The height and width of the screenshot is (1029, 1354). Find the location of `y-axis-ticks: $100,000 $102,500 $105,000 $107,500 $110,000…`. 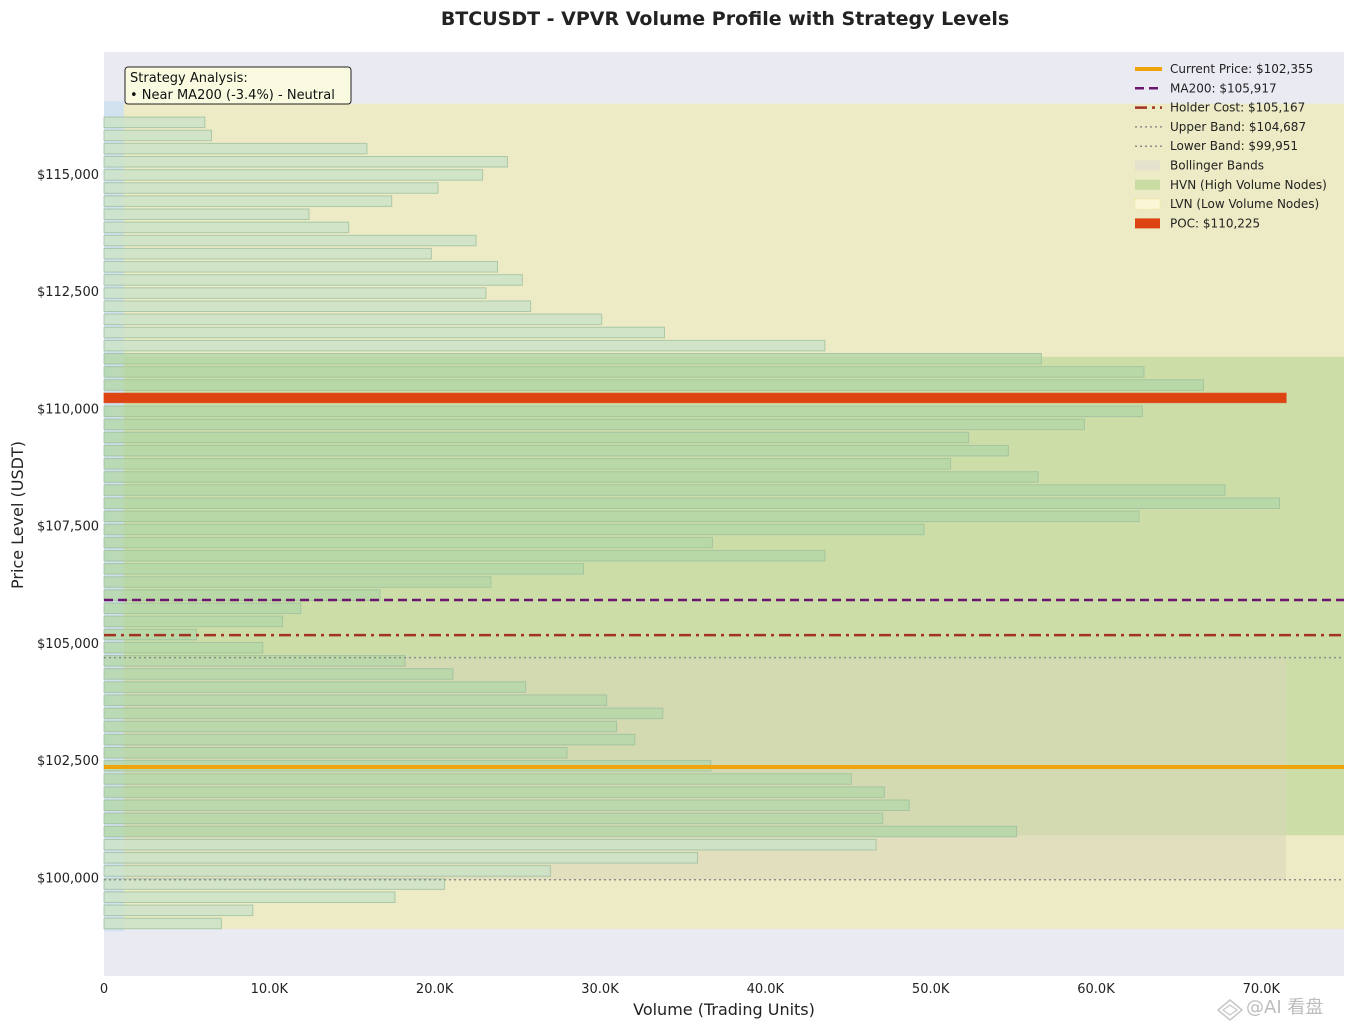

y-axis-ticks: $100,000 $102,500 $105,000 $107,500 $110,000… is located at coordinates (68, 527).